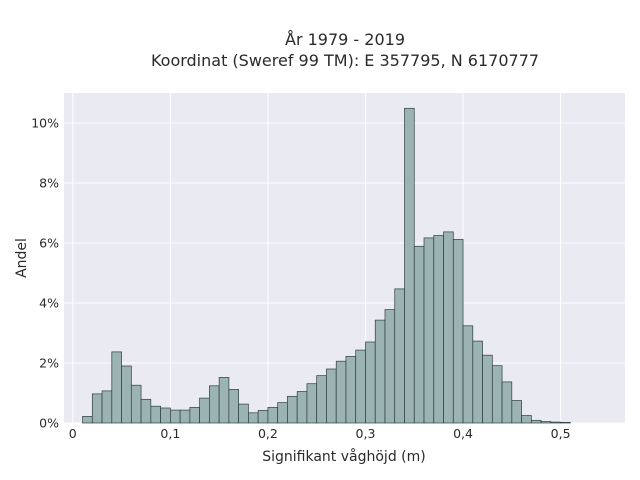  Describe the element at coordinates (366, 433) in the screenshot. I see `x-tick-label: 0,3` at that location.